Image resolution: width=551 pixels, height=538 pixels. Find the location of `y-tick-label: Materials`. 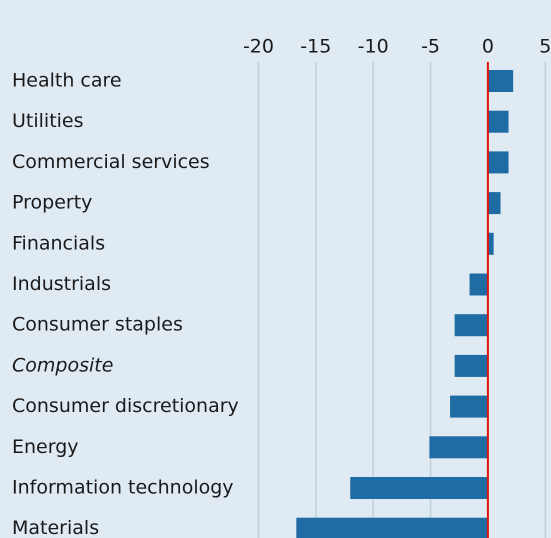

y-tick-label: Materials is located at coordinates (55, 527).